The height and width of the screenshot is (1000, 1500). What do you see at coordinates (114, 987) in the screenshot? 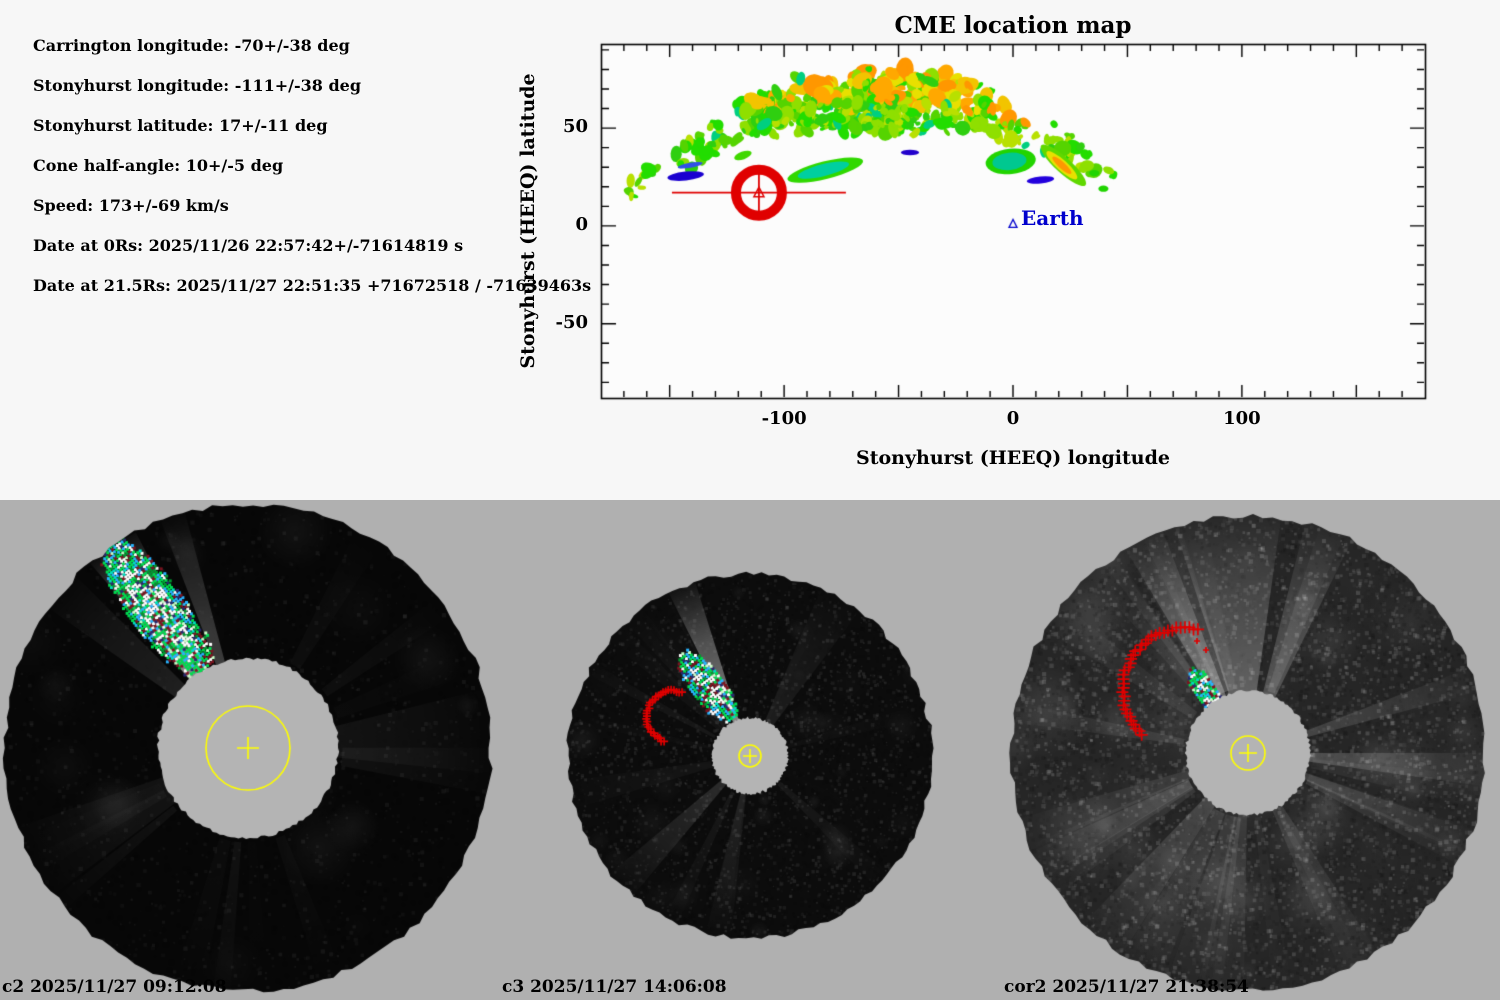
I see `coronagraph-label-c2: c2 2025/11/27 09:12:08` at bounding box center [114, 987].